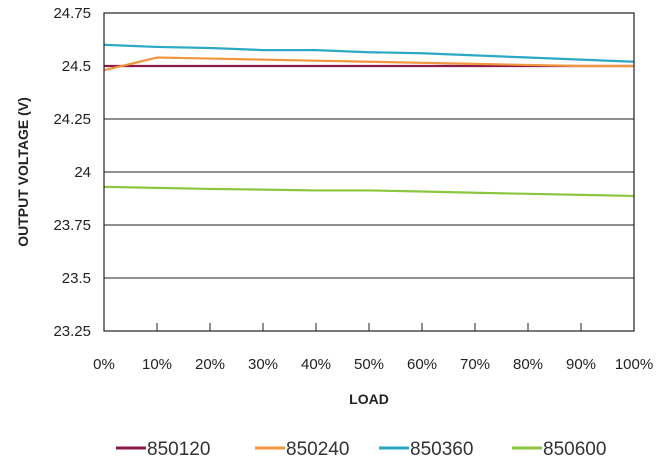 This screenshot has height=466, width=672. I want to click on x-tick-label: 60%, so click(422, 364).